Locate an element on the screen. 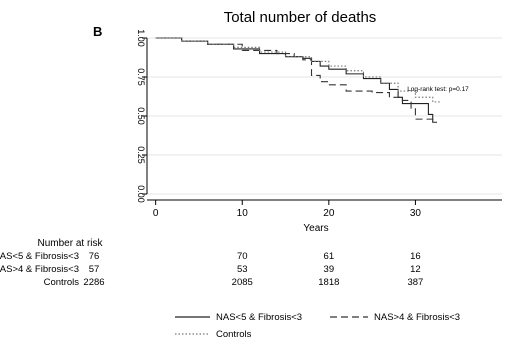  risk-value: 2085 is located at coordinates (242, 282).